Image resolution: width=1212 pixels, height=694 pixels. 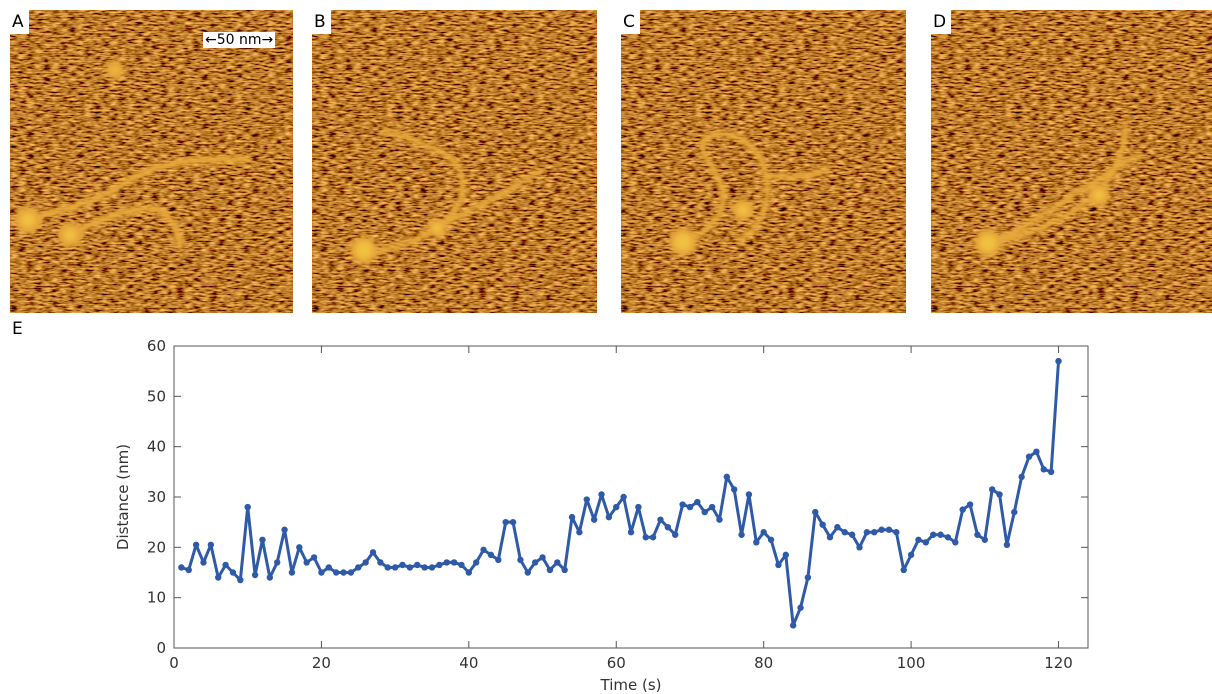 I want to click on y-tick-label: 50, so click(x=156, y=396).